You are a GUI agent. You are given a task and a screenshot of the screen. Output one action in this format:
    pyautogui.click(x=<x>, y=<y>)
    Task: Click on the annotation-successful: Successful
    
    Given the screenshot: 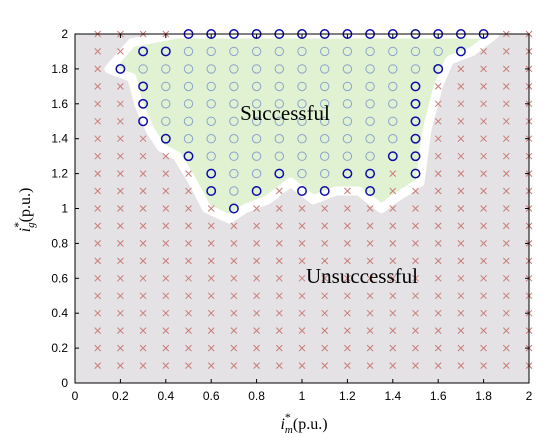 What is the action you would take?
    pyautogui.click(x=285, y=113)
    